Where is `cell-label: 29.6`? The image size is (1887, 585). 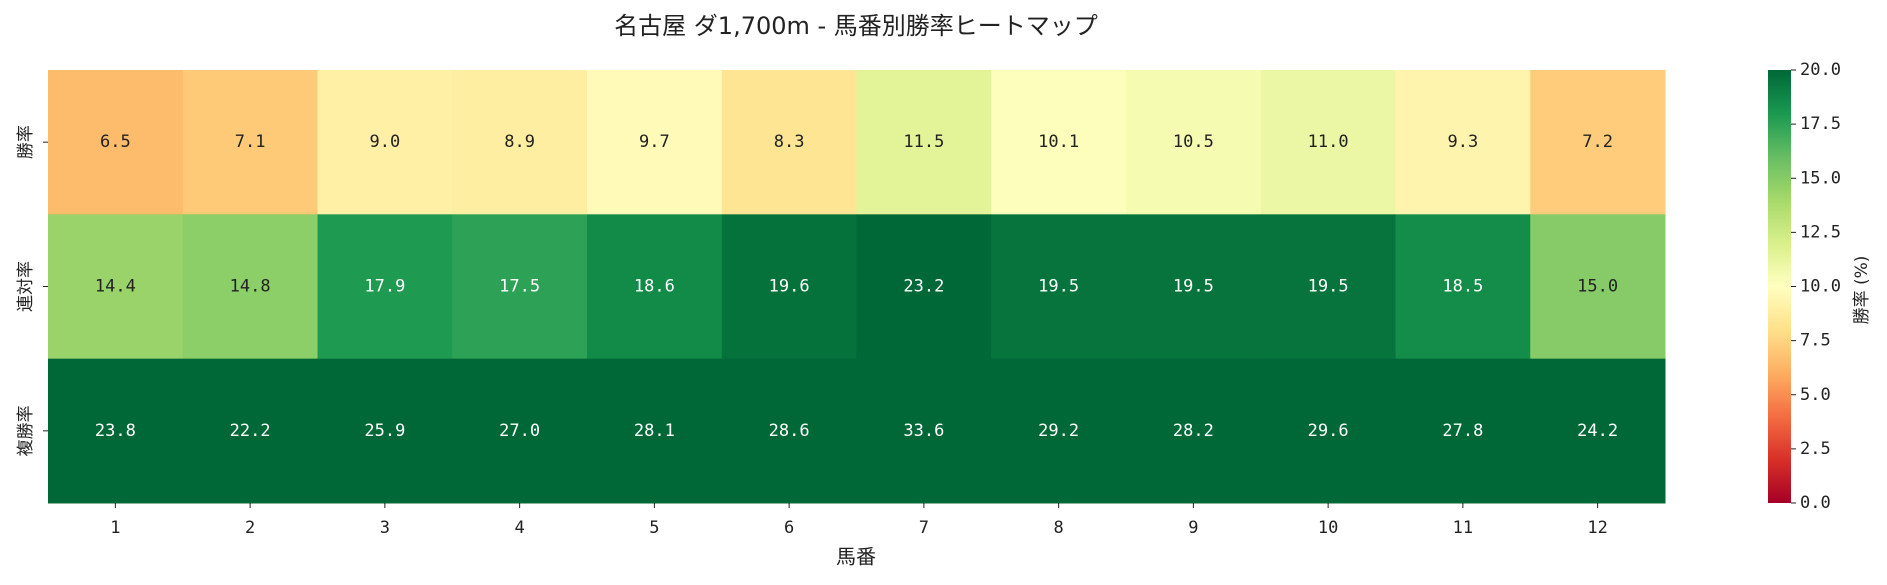 cell-label: 29.6 is located at coordinates (1328, 431).